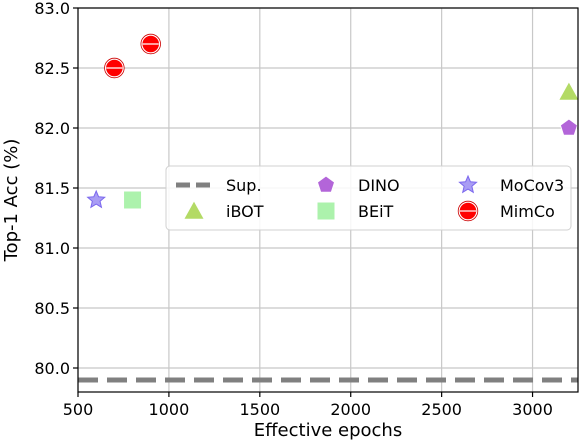  I want to click on mocov3-point, so click(96, 199).